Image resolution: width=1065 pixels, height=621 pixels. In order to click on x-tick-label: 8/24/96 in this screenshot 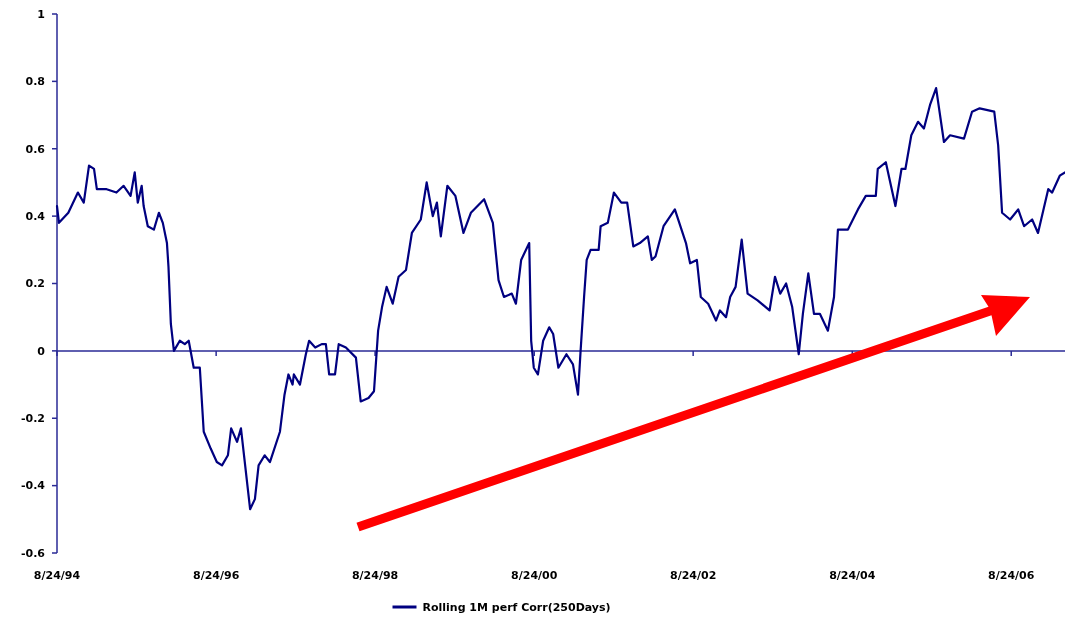, I will do `click(216, 575)`.